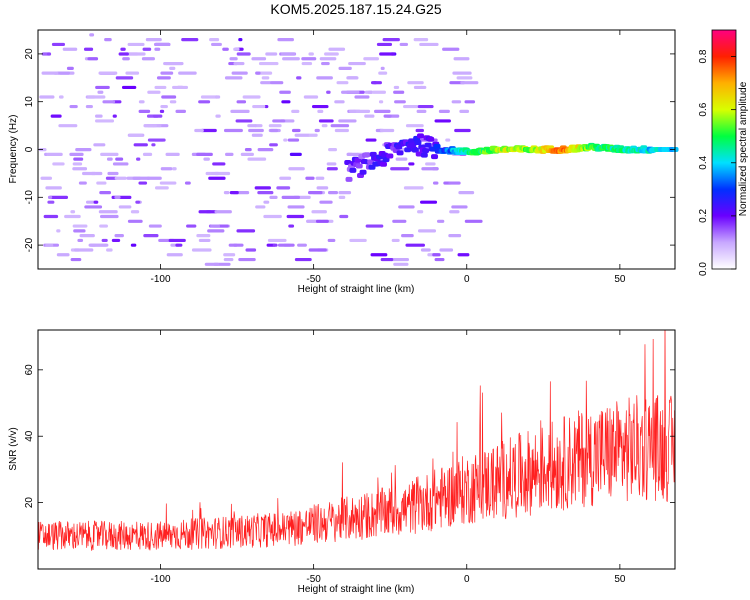 This screenshot has width=750, height=600. What do you see at coordinates (356, 589) in the screenshot?
I see `snr-xlabel: Height of straight line (km)` at bounding box center [356, 589].